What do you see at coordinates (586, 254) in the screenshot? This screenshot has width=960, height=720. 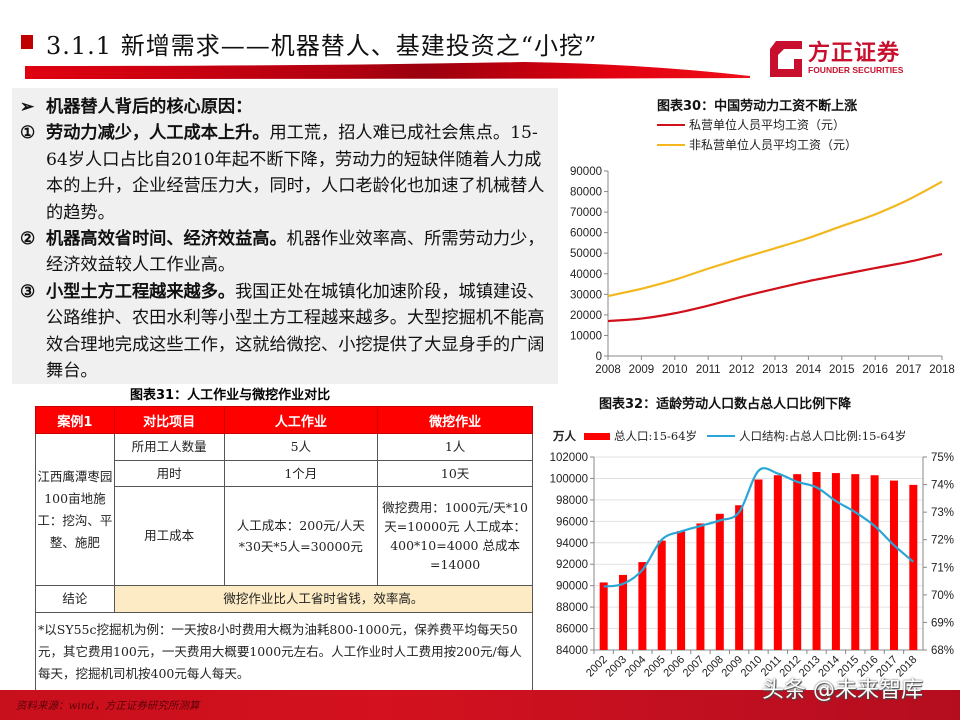 I see `svg-text: 50000` at bounding box center [586, 254].